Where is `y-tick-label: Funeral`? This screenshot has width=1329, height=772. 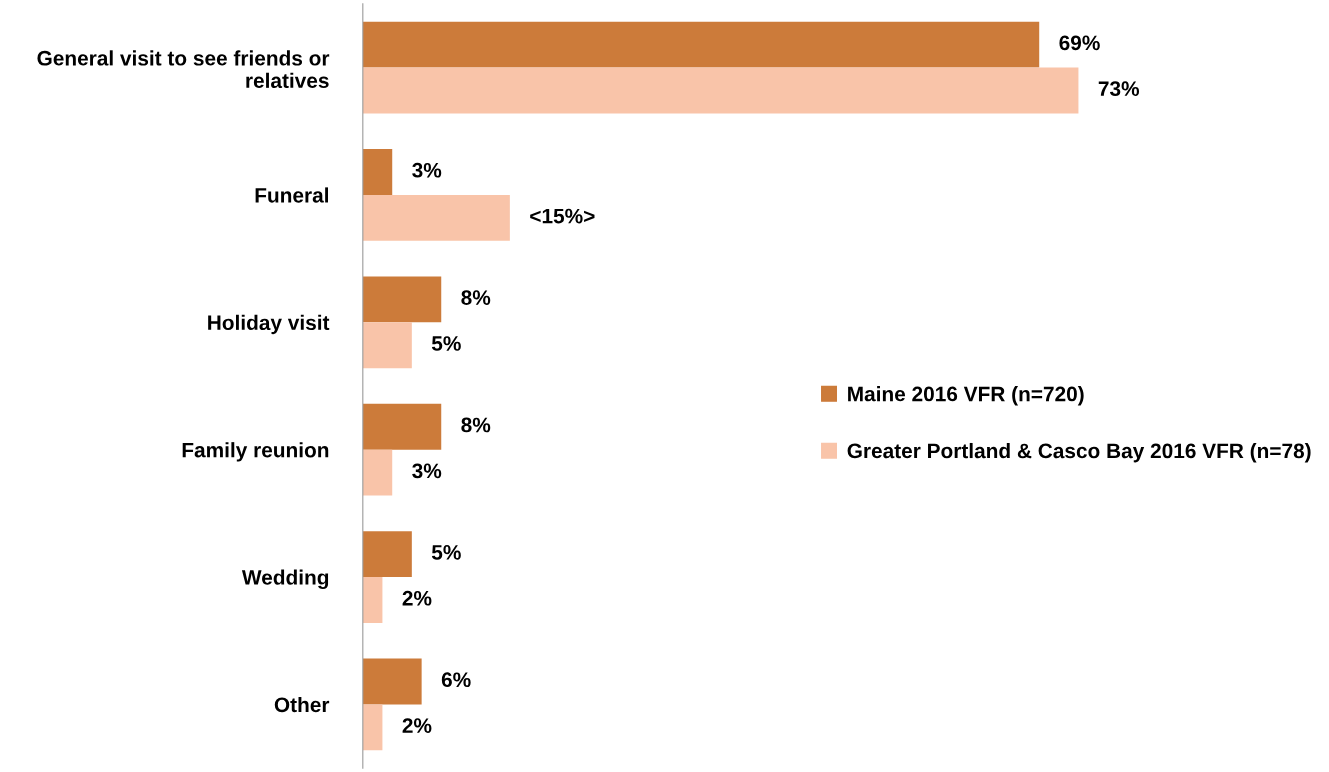 y-tick-label: Funeral is located at coordinates (292, 195).